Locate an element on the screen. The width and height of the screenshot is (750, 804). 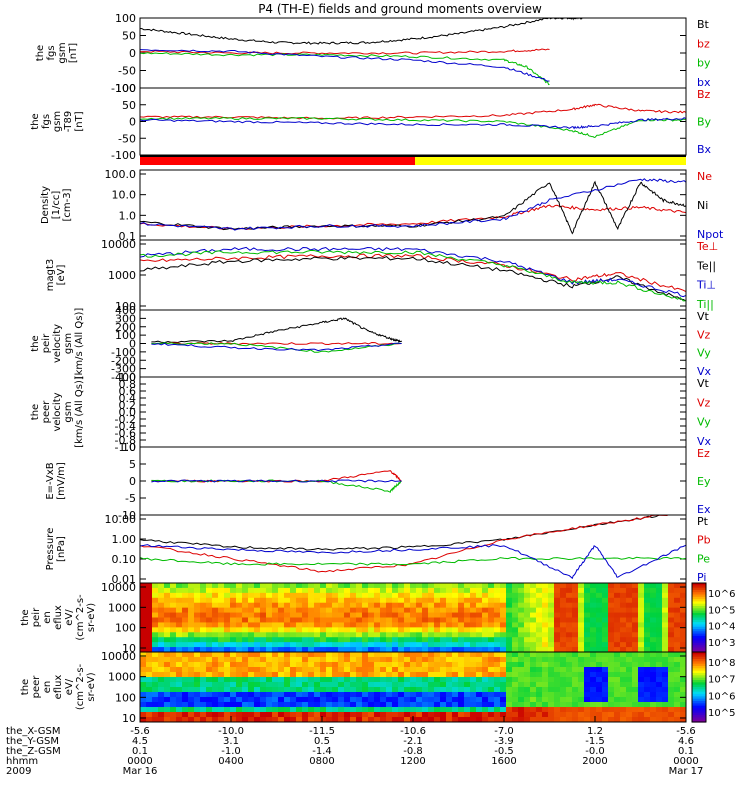
x-row-label: the_Y-GSM is located at coordinates (32, 741).